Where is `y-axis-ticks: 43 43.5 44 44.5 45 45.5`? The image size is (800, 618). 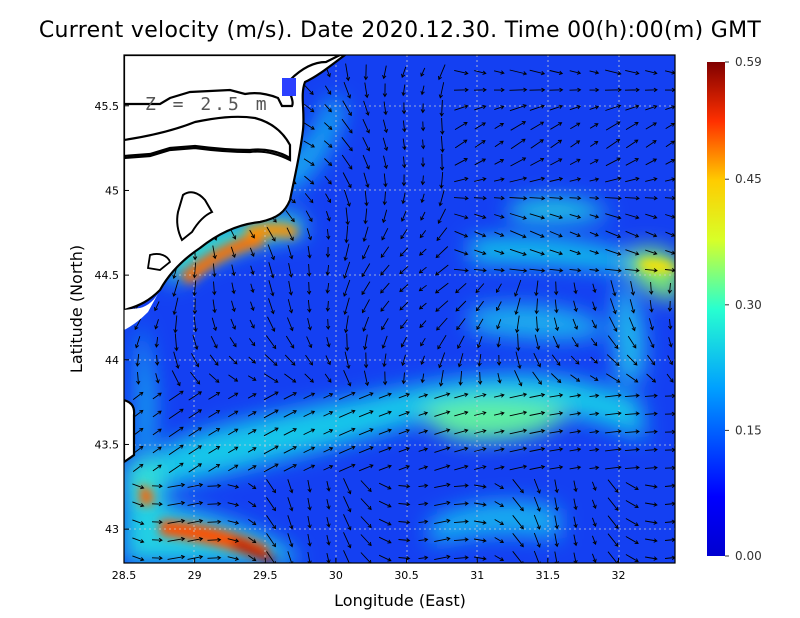
y-axis-ticks: 43 43.5 44 44.5 45 45.5 is located at coordinates (112, 318).